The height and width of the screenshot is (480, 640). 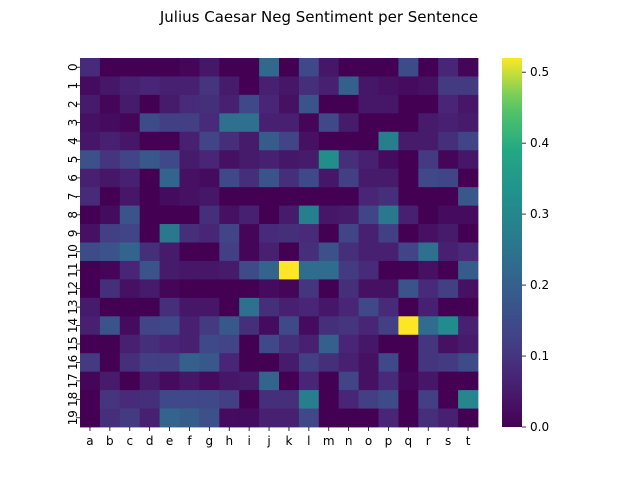 I want to click on y-tick-label: 7, so click(x=73, y=197).